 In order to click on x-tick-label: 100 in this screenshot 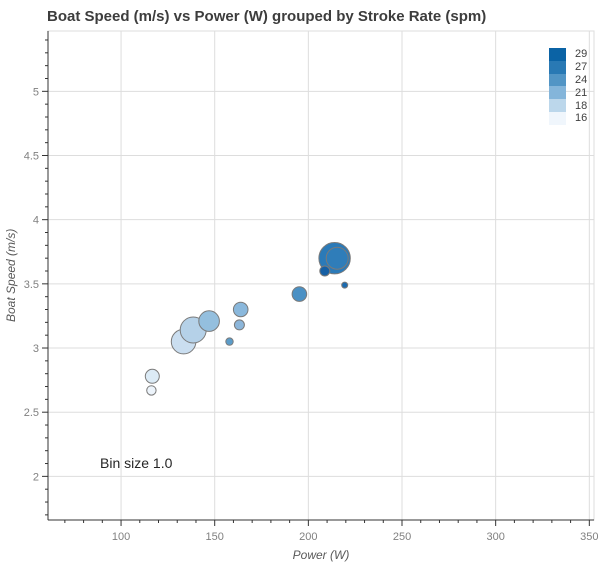, I will do `click(121, 537)`.